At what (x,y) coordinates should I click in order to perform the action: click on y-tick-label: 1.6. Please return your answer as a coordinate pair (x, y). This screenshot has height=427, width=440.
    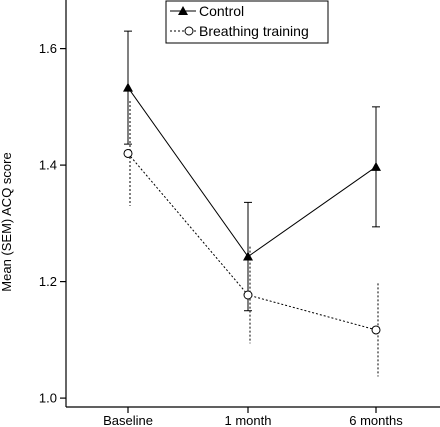
    Looking at the image, I should click on (48, 48).